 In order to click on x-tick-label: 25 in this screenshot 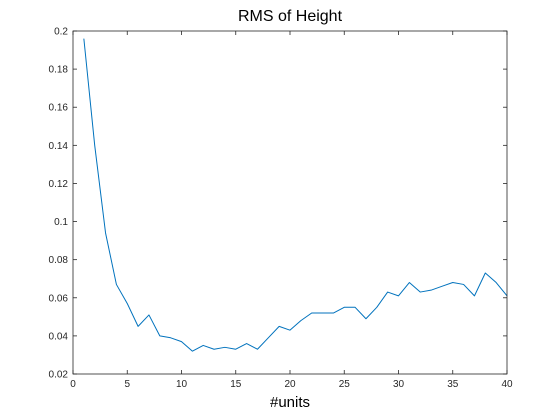, I will do `click(345, 384)`.